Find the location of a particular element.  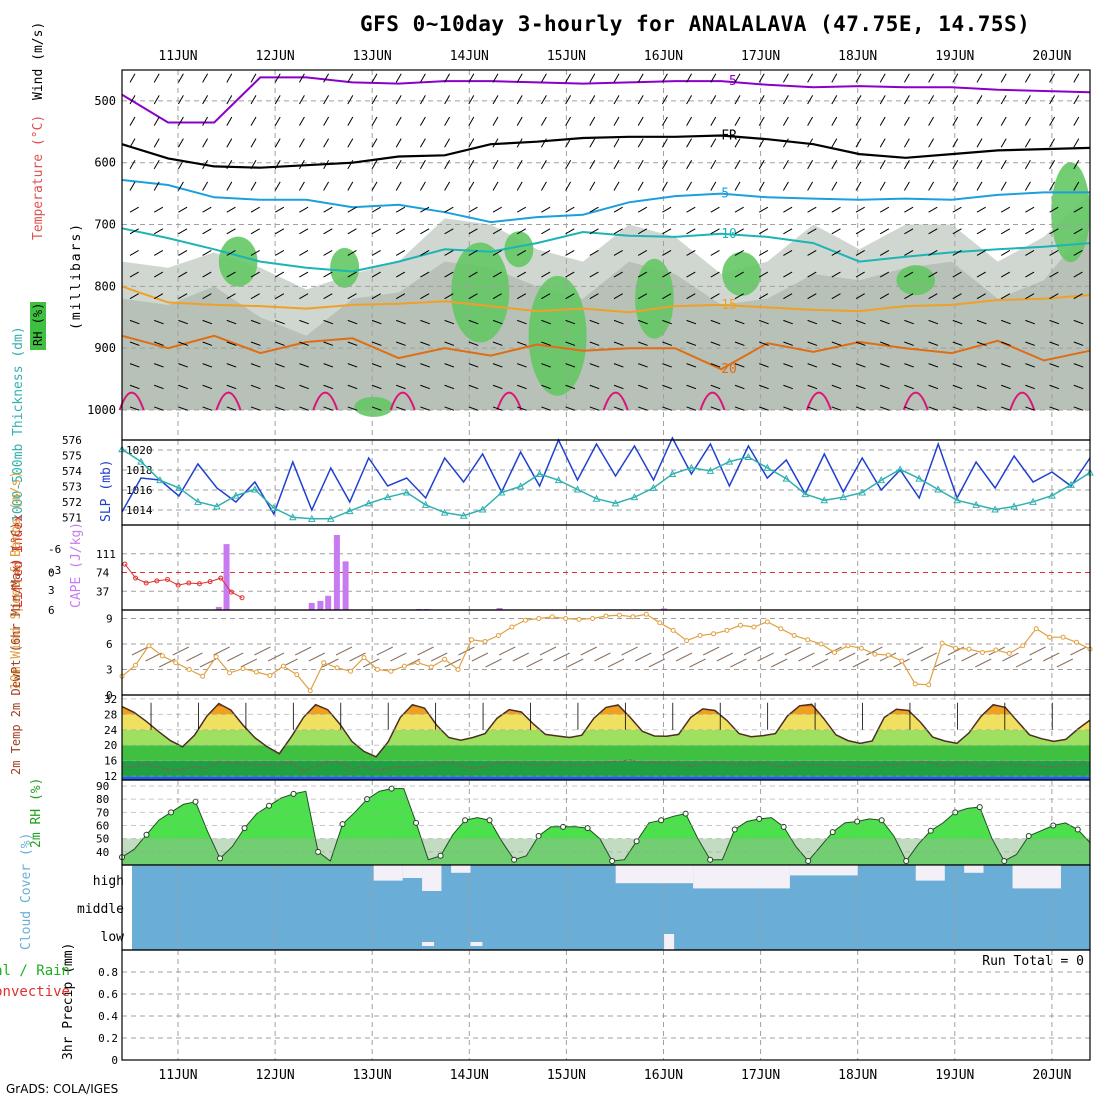

x-tick-label-bottom: 18JUN is located at coordinates (857, 1075).